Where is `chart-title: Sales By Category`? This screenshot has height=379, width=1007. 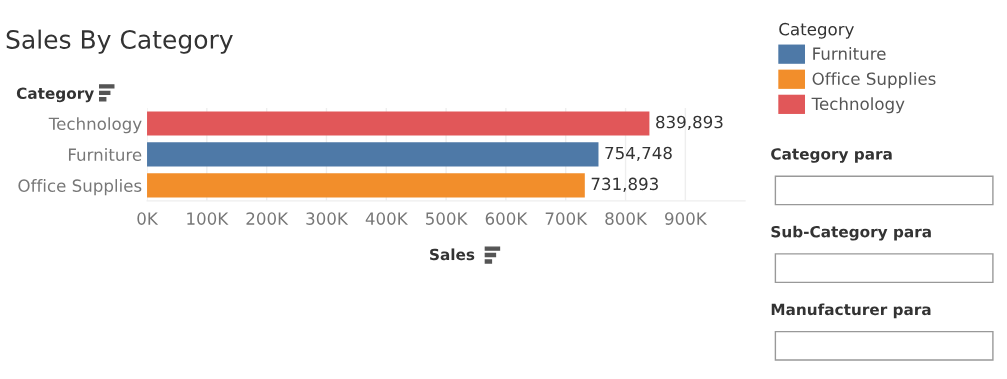
chart-title: Sales By Category is located at coordinates (119, 41).